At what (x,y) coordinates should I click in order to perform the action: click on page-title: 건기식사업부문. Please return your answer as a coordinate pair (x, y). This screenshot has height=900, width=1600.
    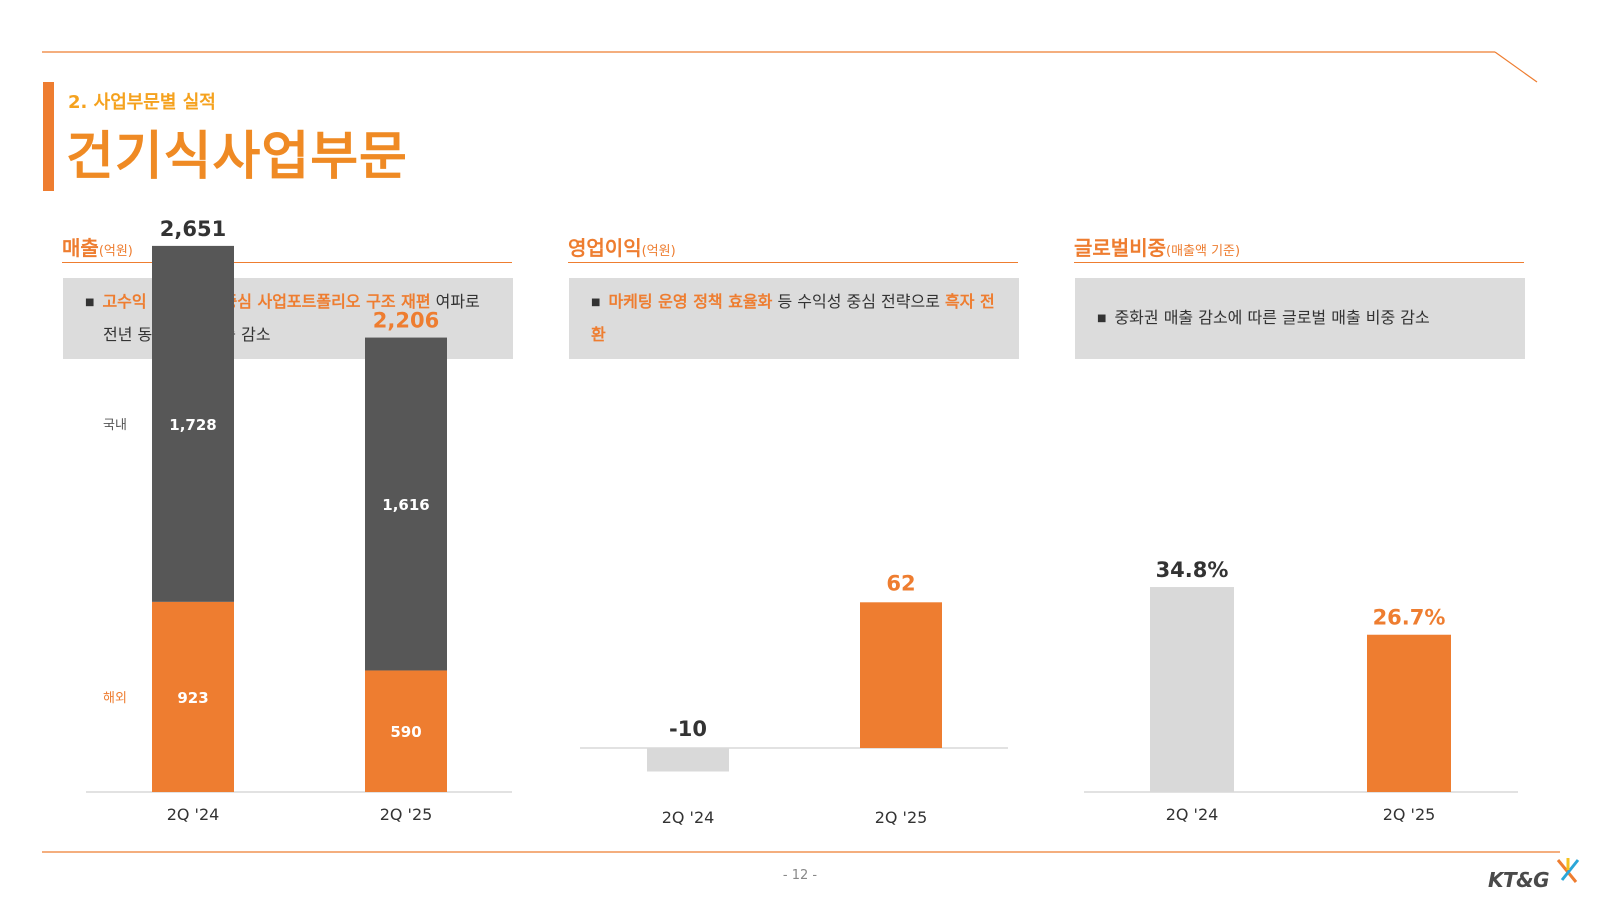
    Looking at the image, I should click on (237, 157).